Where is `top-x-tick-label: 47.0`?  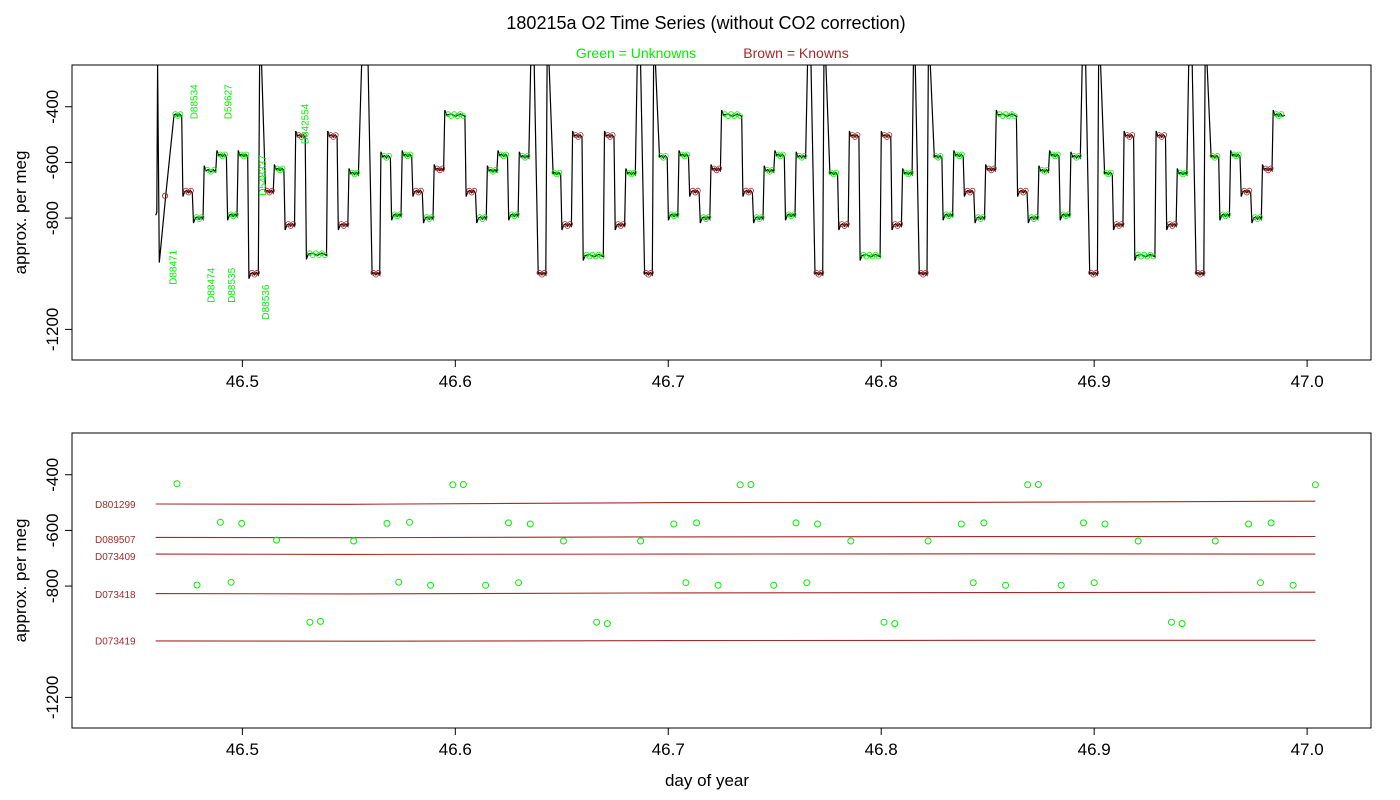 top-x-tick-label: 47.0 is located at coordinates (1307, 381).